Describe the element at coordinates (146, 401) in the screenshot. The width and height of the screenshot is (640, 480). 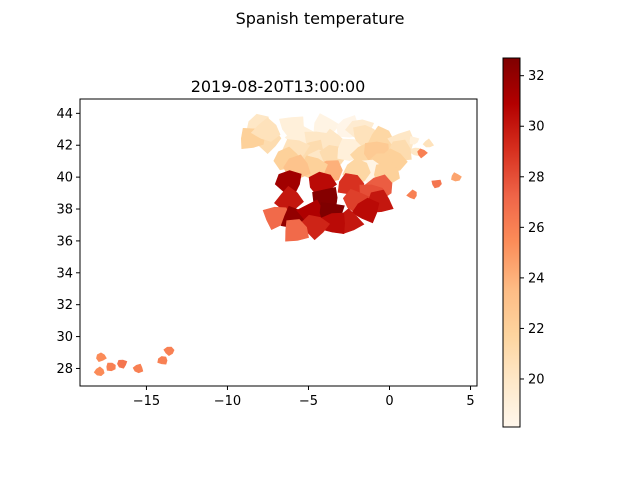
I see `x-tick-label: −15` at that location.